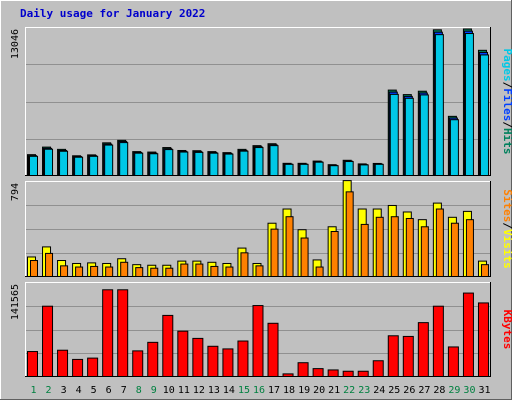 The width and height of the screenshot is (512, 400). I want to click on x-tick-label: 31, so click(484, 390).